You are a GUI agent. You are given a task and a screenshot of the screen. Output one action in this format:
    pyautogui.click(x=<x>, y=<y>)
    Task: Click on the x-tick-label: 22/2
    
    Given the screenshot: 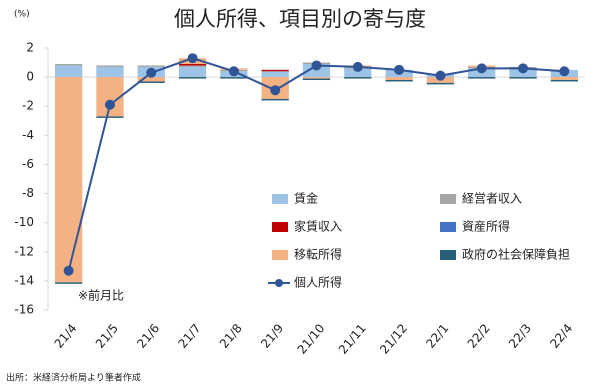 What is the action you would take?
    pyautogui.click(x=479, y=336)
    